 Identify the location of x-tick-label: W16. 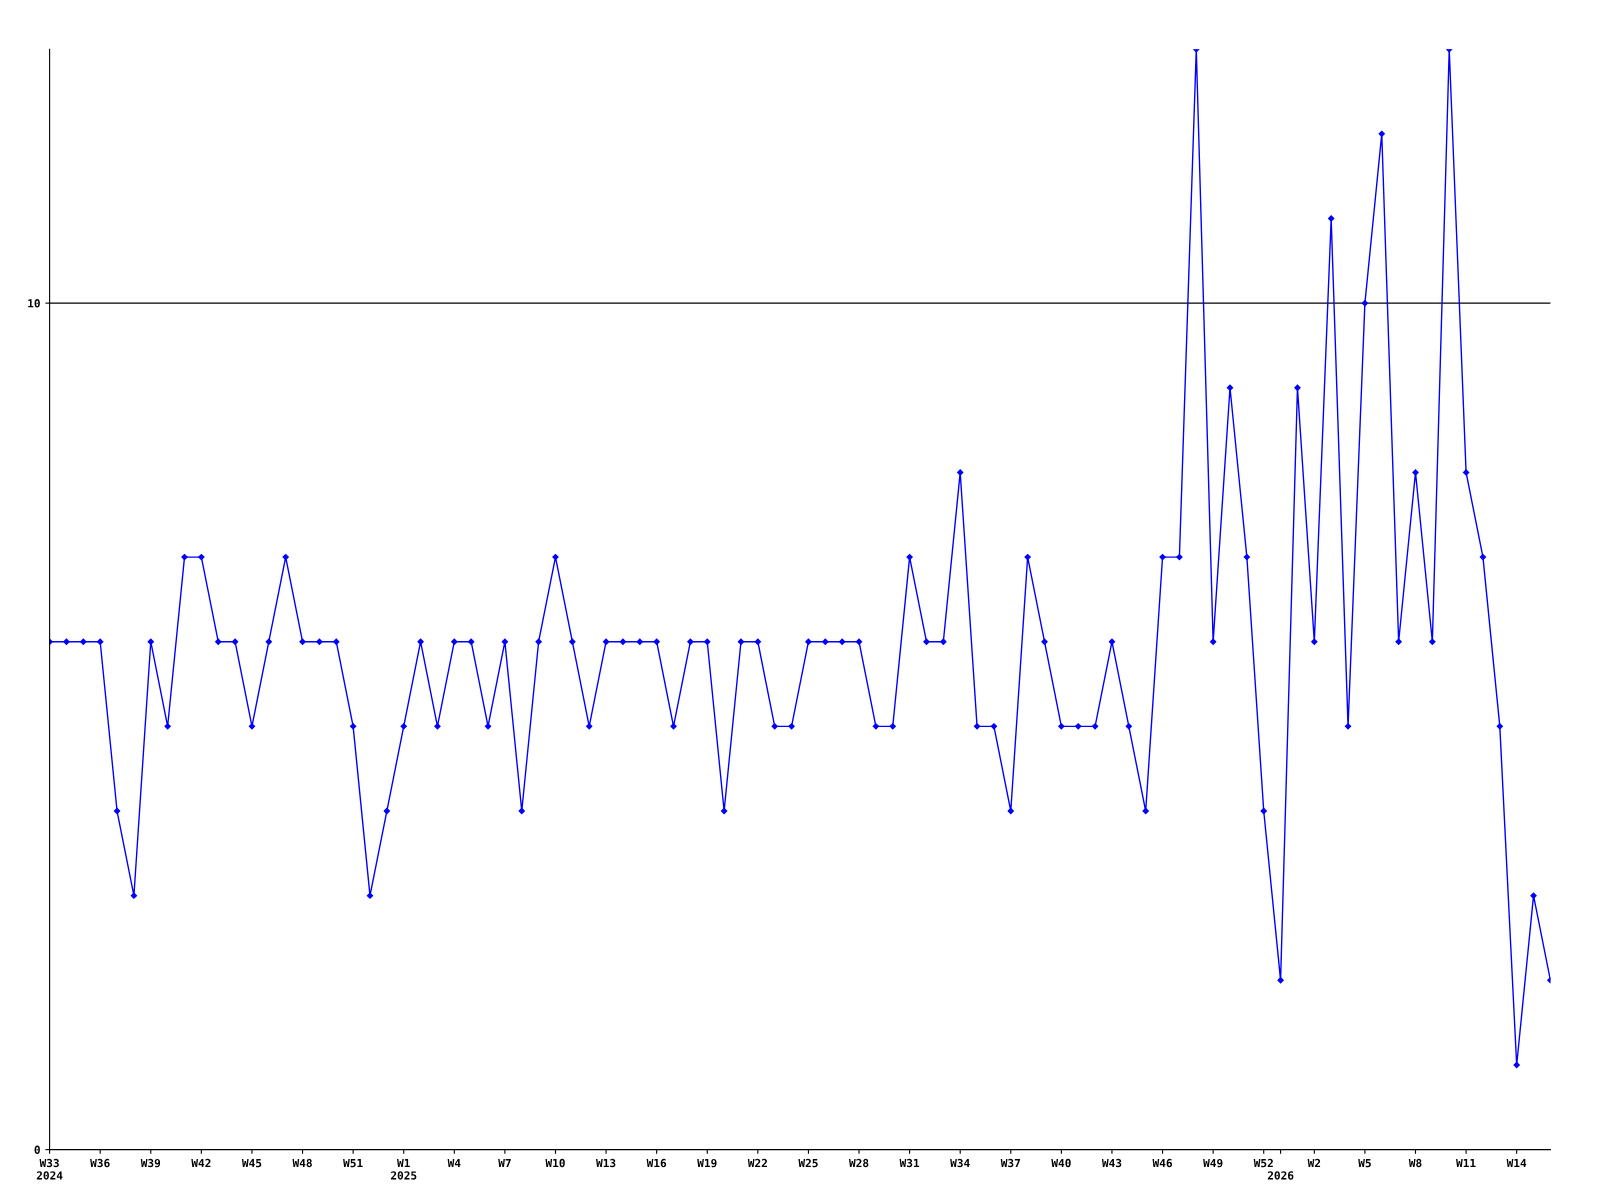
(656, 1163).